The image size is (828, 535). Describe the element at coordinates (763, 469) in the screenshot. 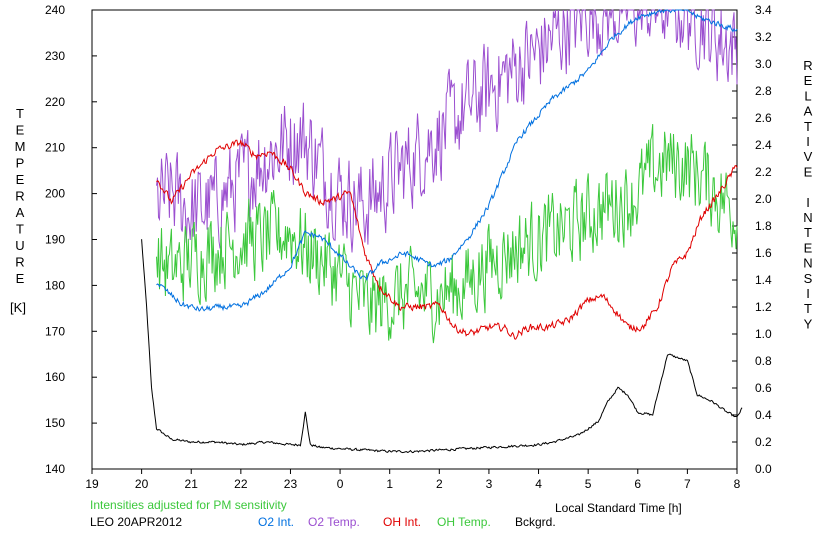

I see `right-tick-label: 0.0` at that location.